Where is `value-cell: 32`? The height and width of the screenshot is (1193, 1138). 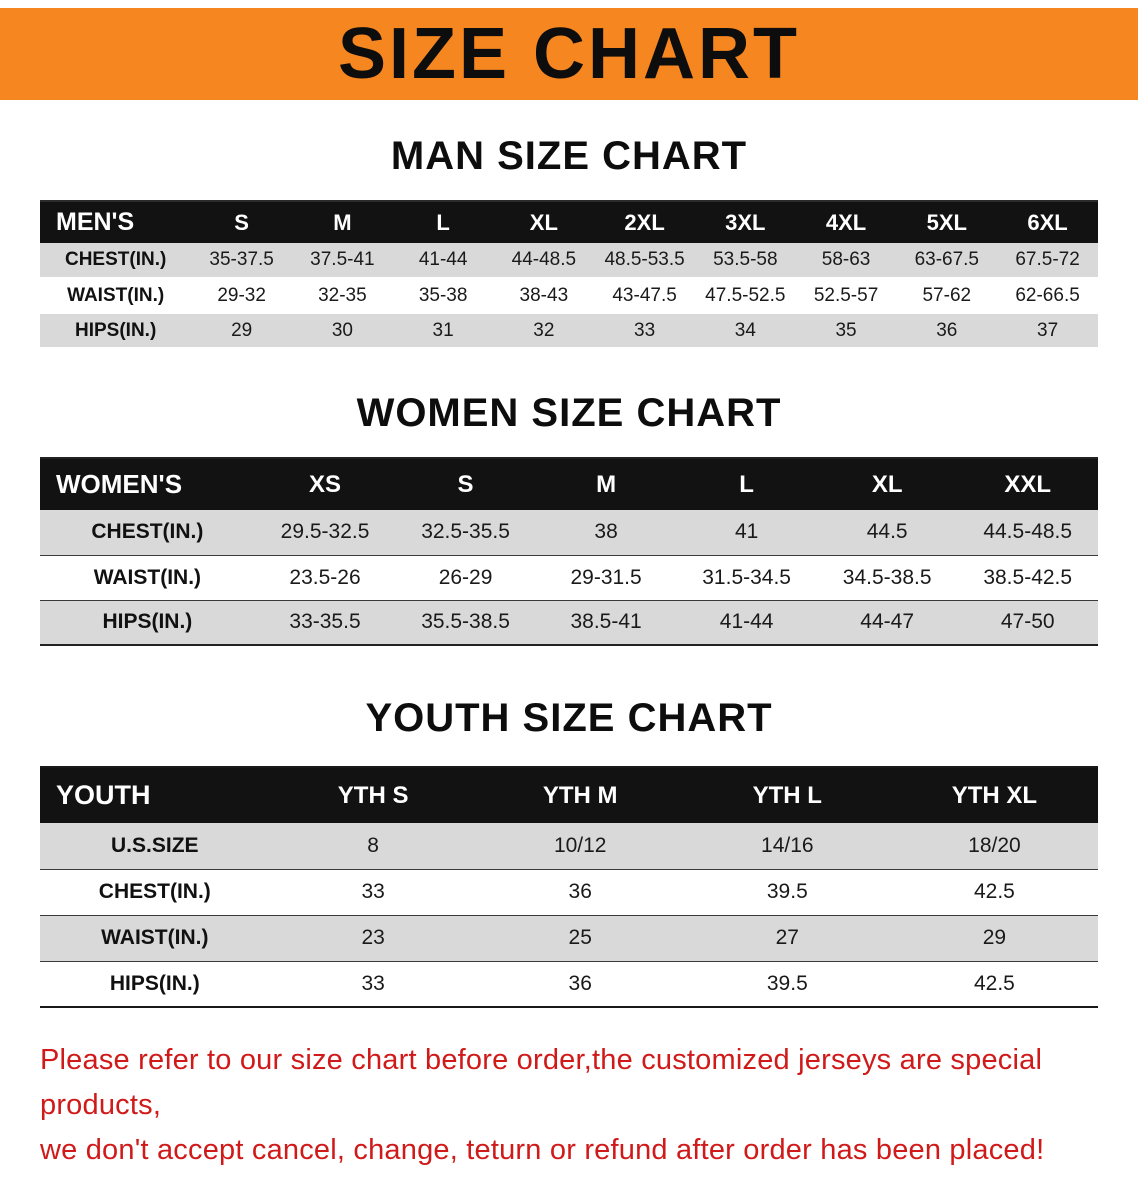
value-cell: 32 is located at coordinates (544, 330).